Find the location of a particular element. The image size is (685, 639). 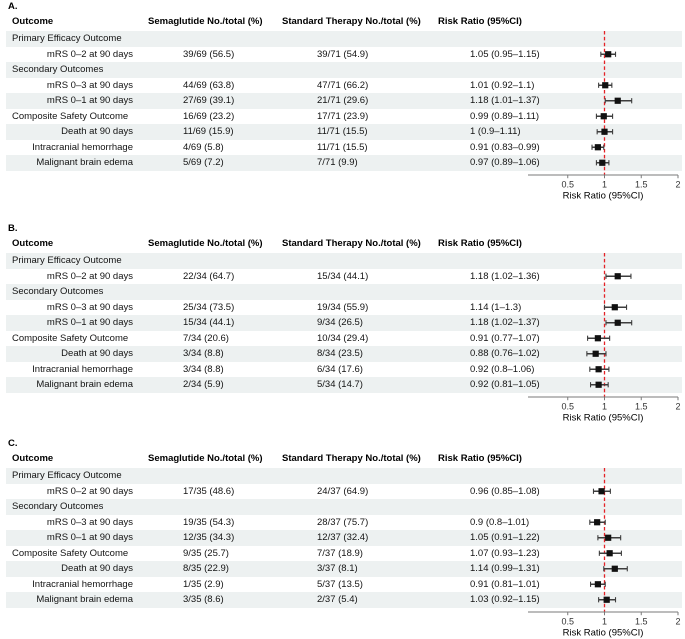

semaglutide-value: 9/35 (25.7) is located at coordinates (206, 553).